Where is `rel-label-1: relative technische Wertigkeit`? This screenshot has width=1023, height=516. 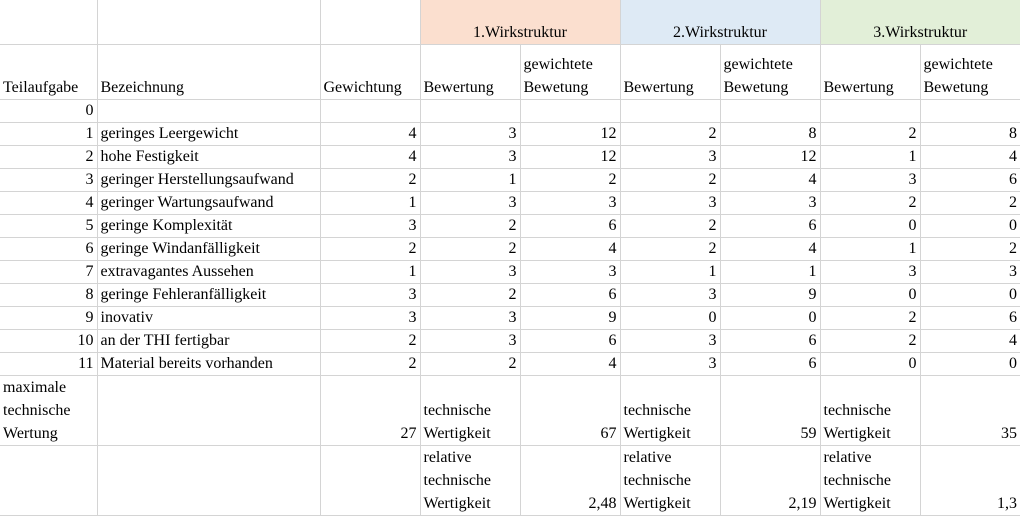 rel-label-1: relative technische Wertigkeit is located at coordinates (470, 480).